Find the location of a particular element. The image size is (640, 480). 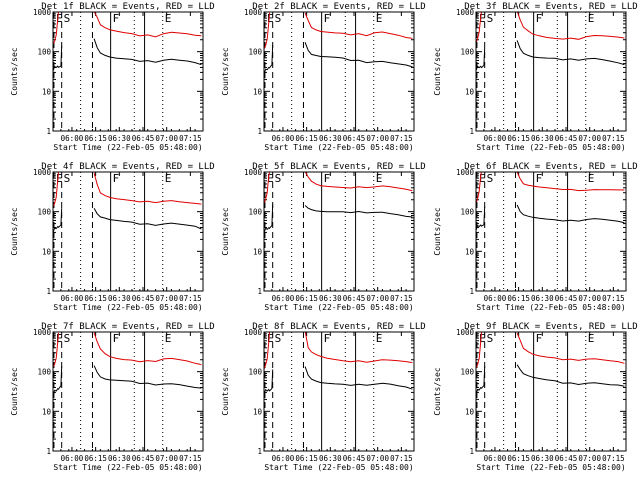

panel-title: Det 6f BLACK = Events, RED = LLD is located at coordinates (550, 167).